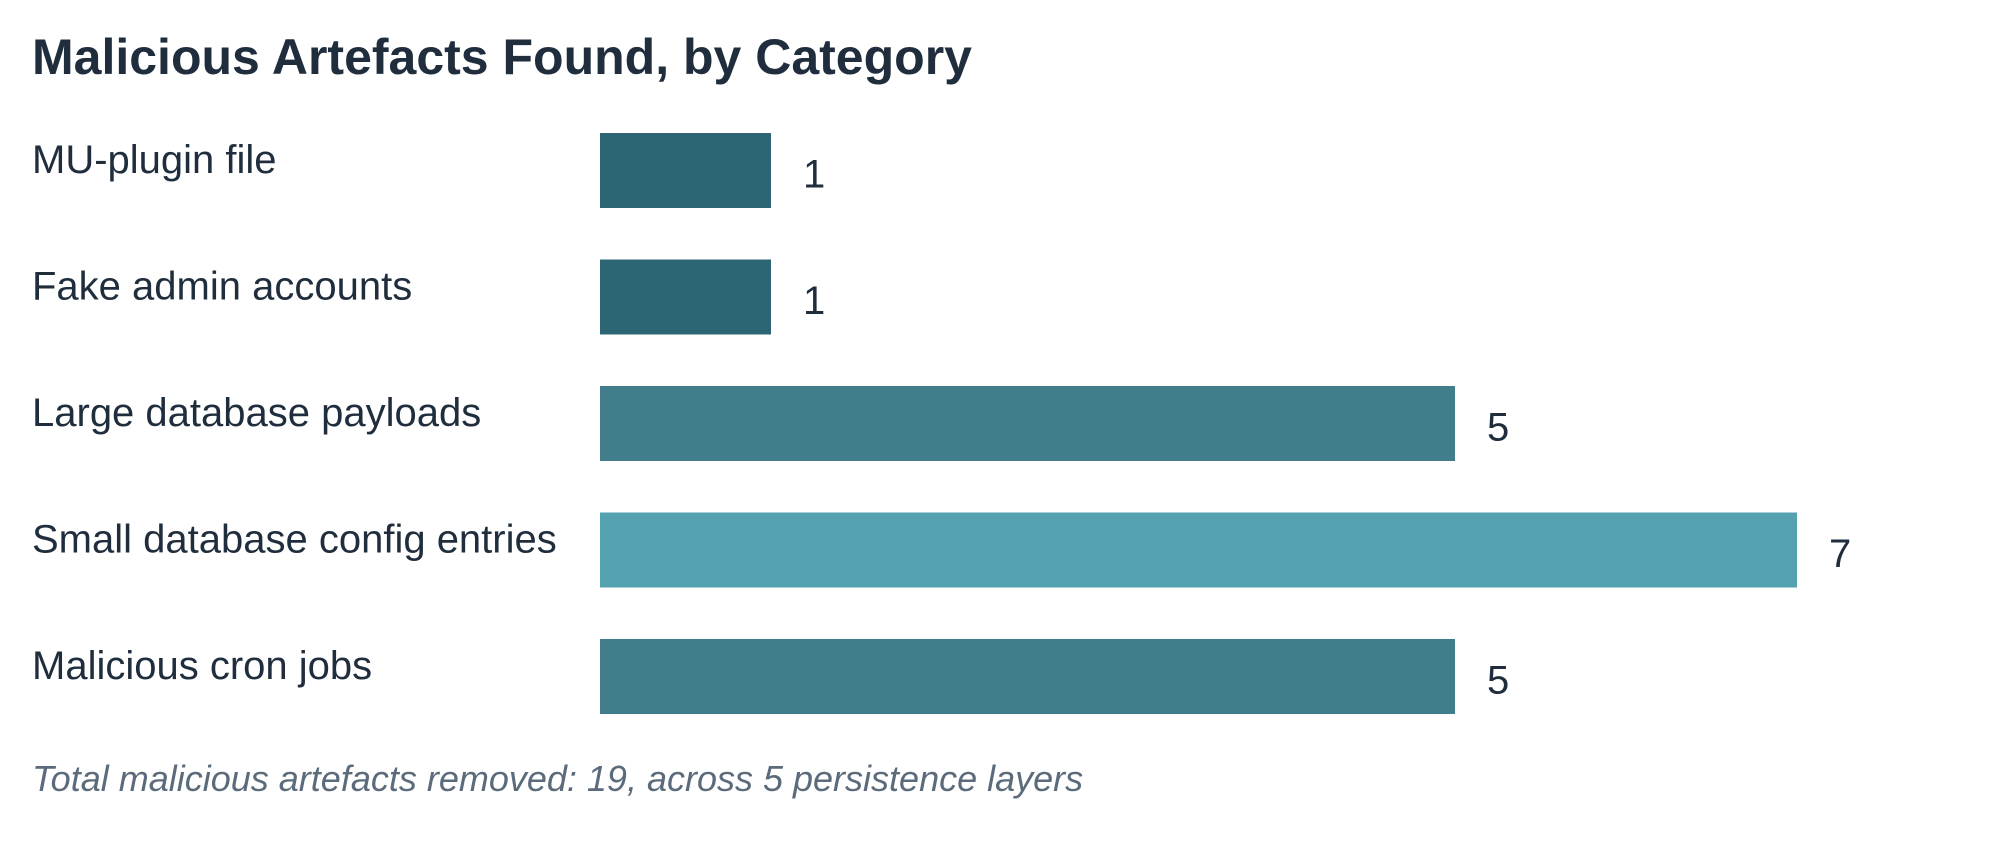  I want to click on value-label-small-database-config-entries: 7, so click(1840, 554).